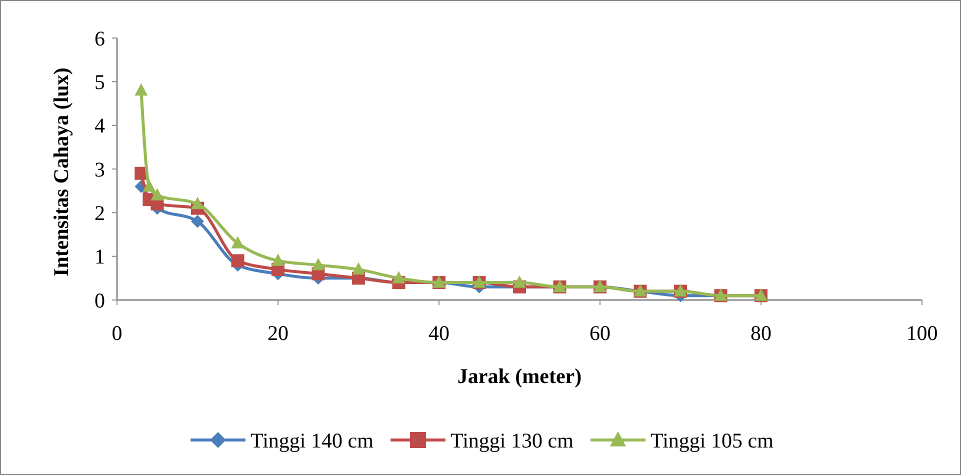  Describe the element at coordinates (761, 333) in the screenshot. I see `x-tick-label: 80` at that location.